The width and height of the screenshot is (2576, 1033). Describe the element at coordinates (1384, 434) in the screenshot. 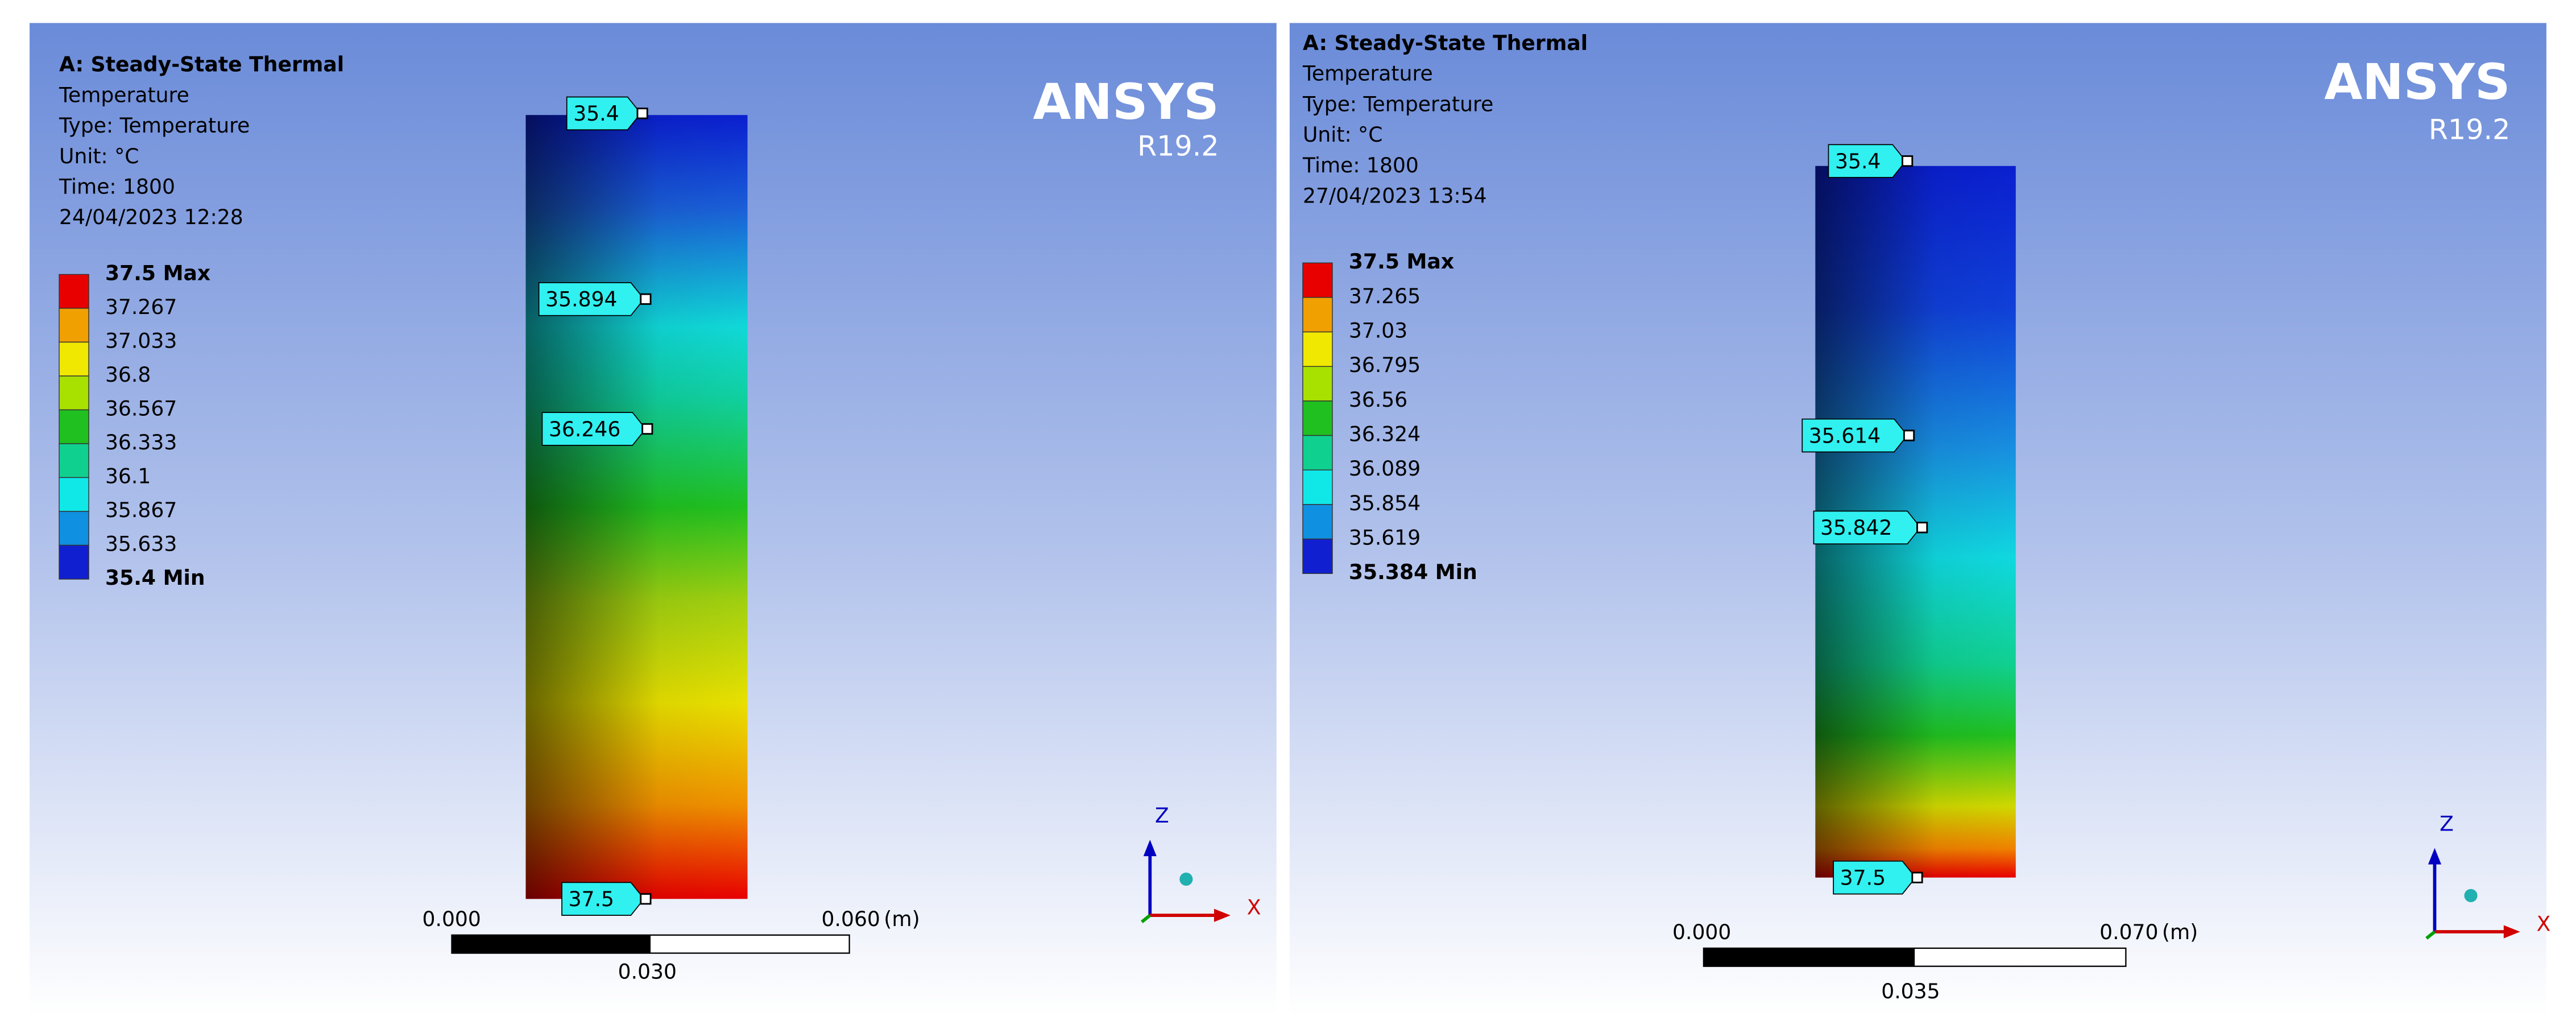

I see `legend-label: 36.324` at that location.